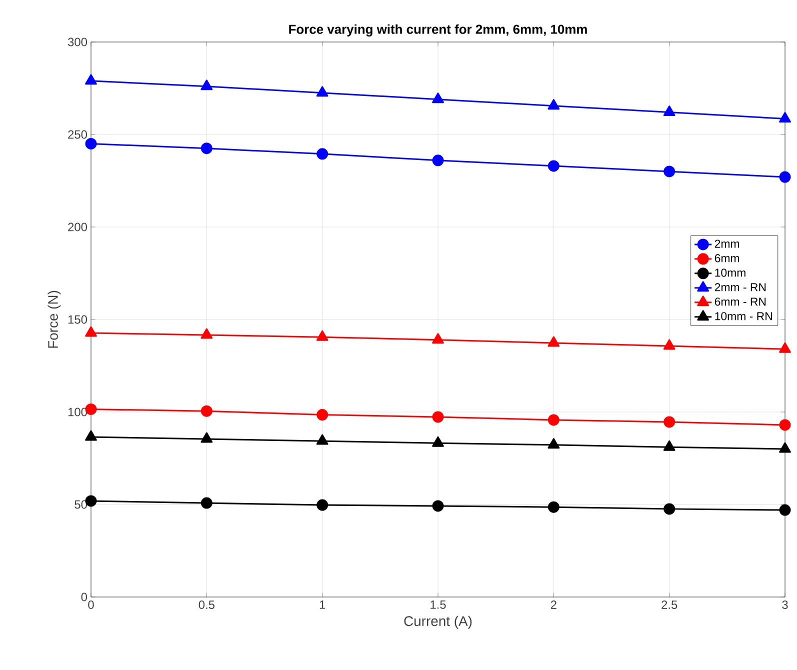  Describe the element at coordinates (438, 622) in the screenshot. I see `x-axis-title: Current (A)` at that location.